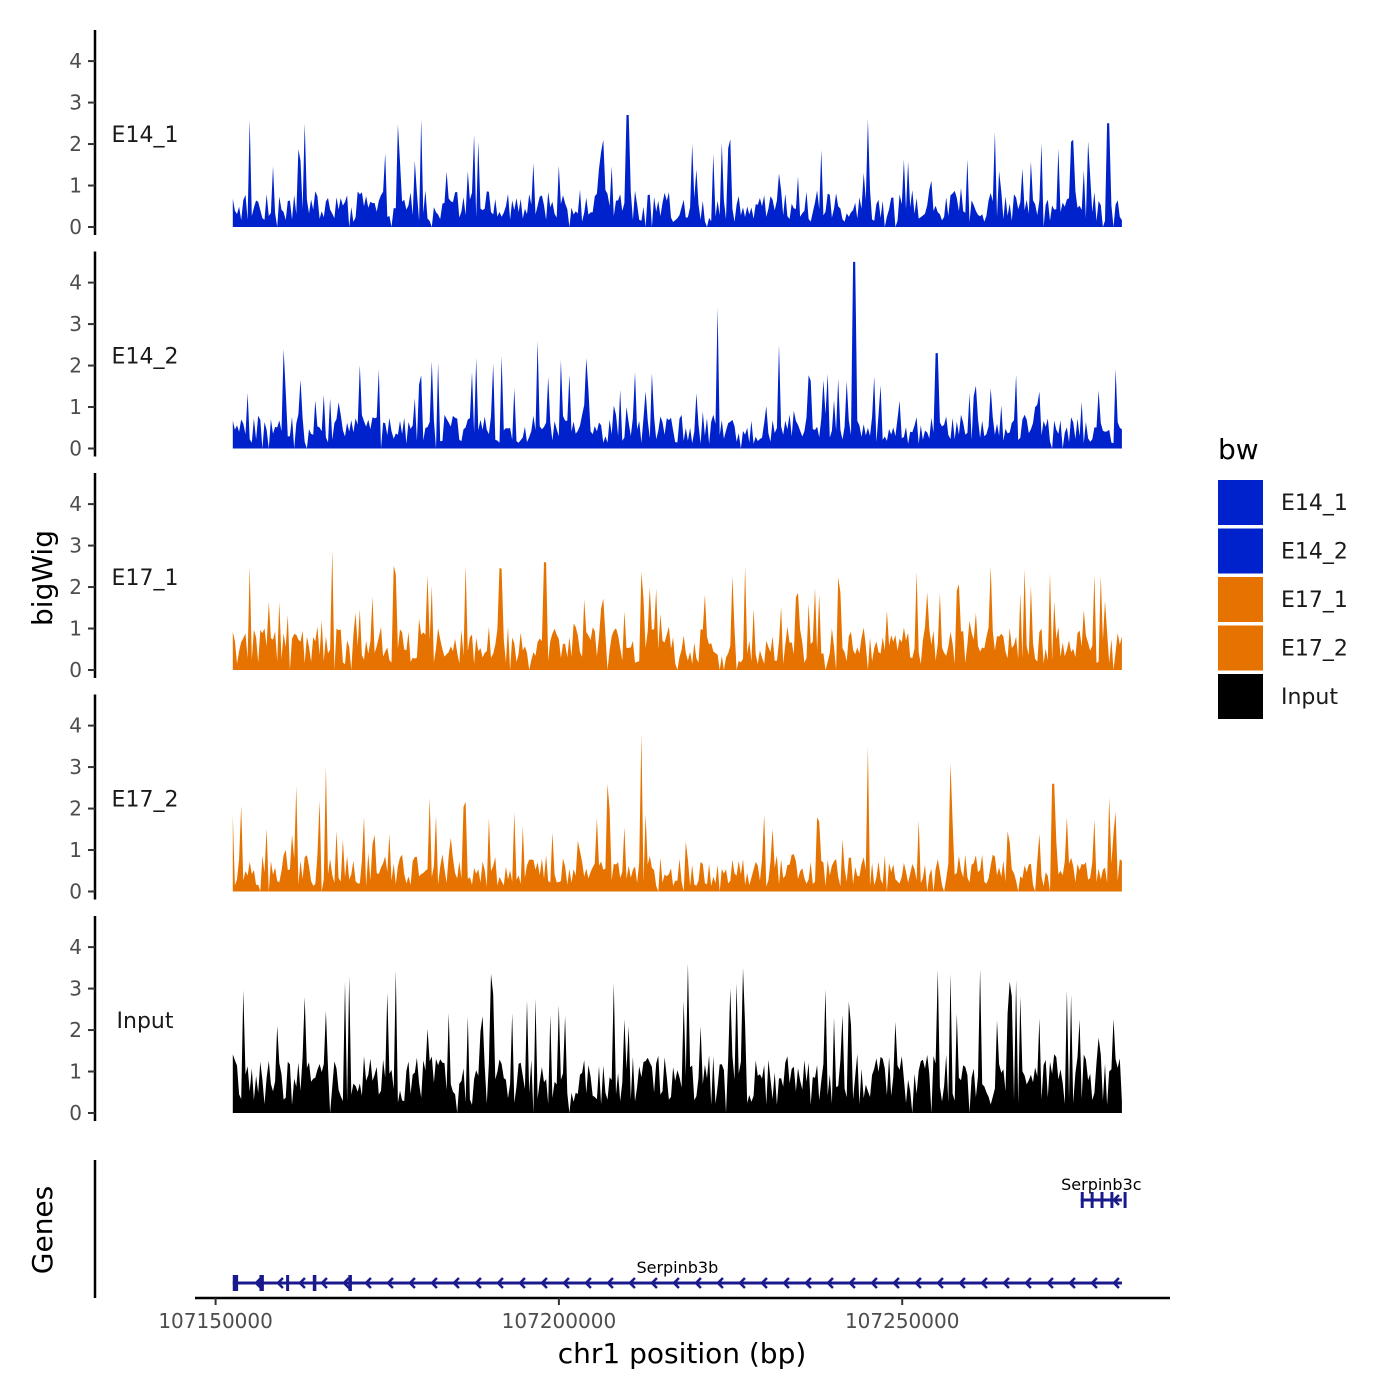  What do you see at coordinates (559, 1321) in the screenshot?
I see `x-tick-label: 107200000` at bounding box center [559, 1321].